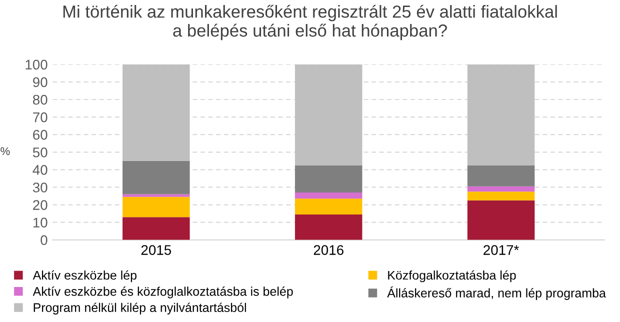 The height and width of the screenshot is (322, 620). What do you see at coordinates (40, 187) in the screenshot?
I see `y-tick-label: 30` at bounding box center [40, 187].